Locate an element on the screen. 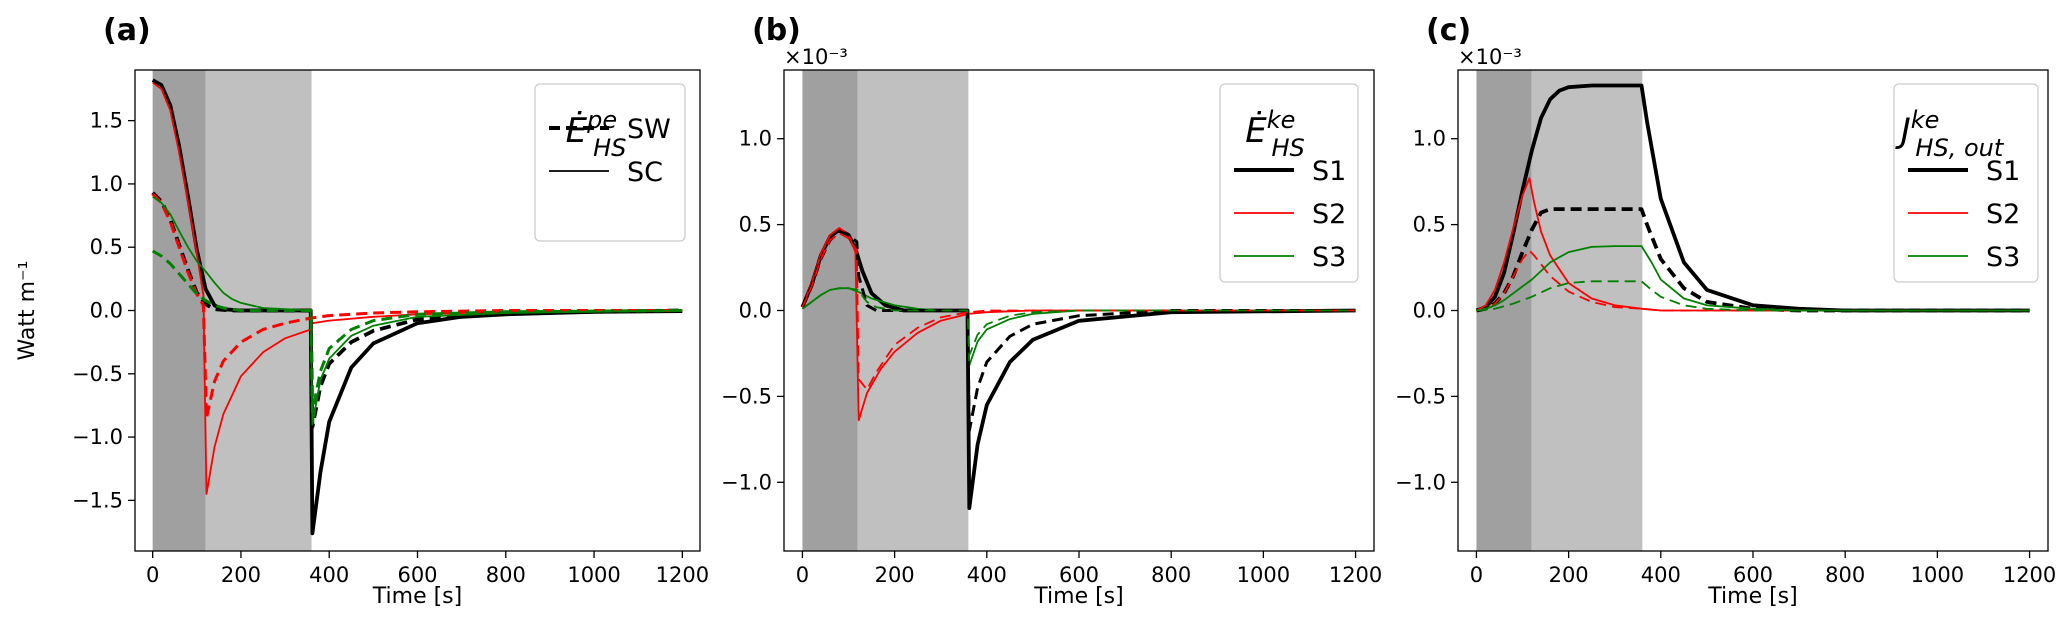  legend-title: Jke HS, out is located at coordinates (1950, 134).